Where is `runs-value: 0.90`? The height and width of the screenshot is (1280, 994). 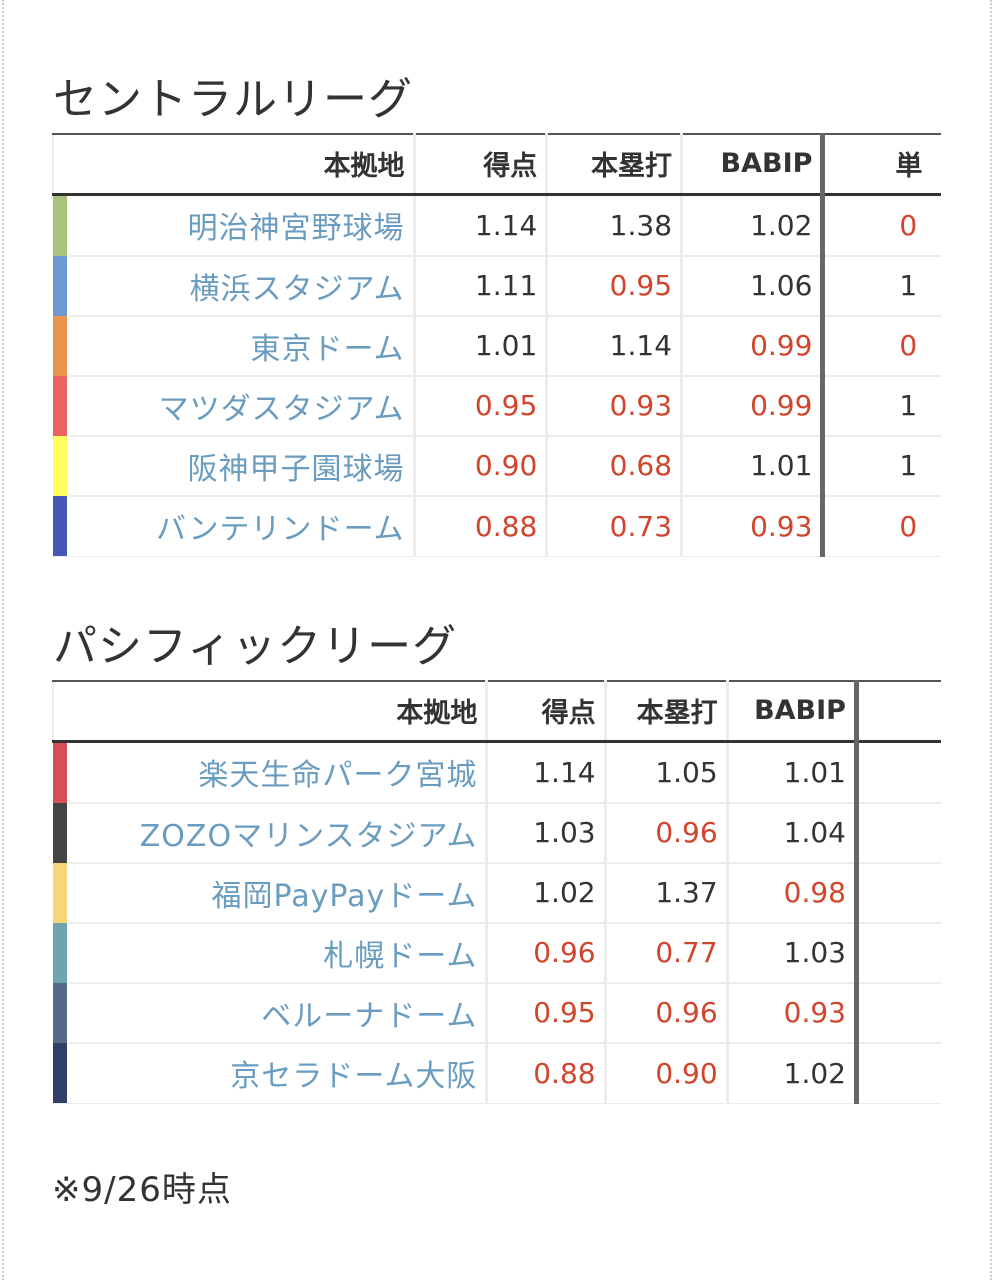
runs-value: 0.90 is located at coordinates (481, 466).